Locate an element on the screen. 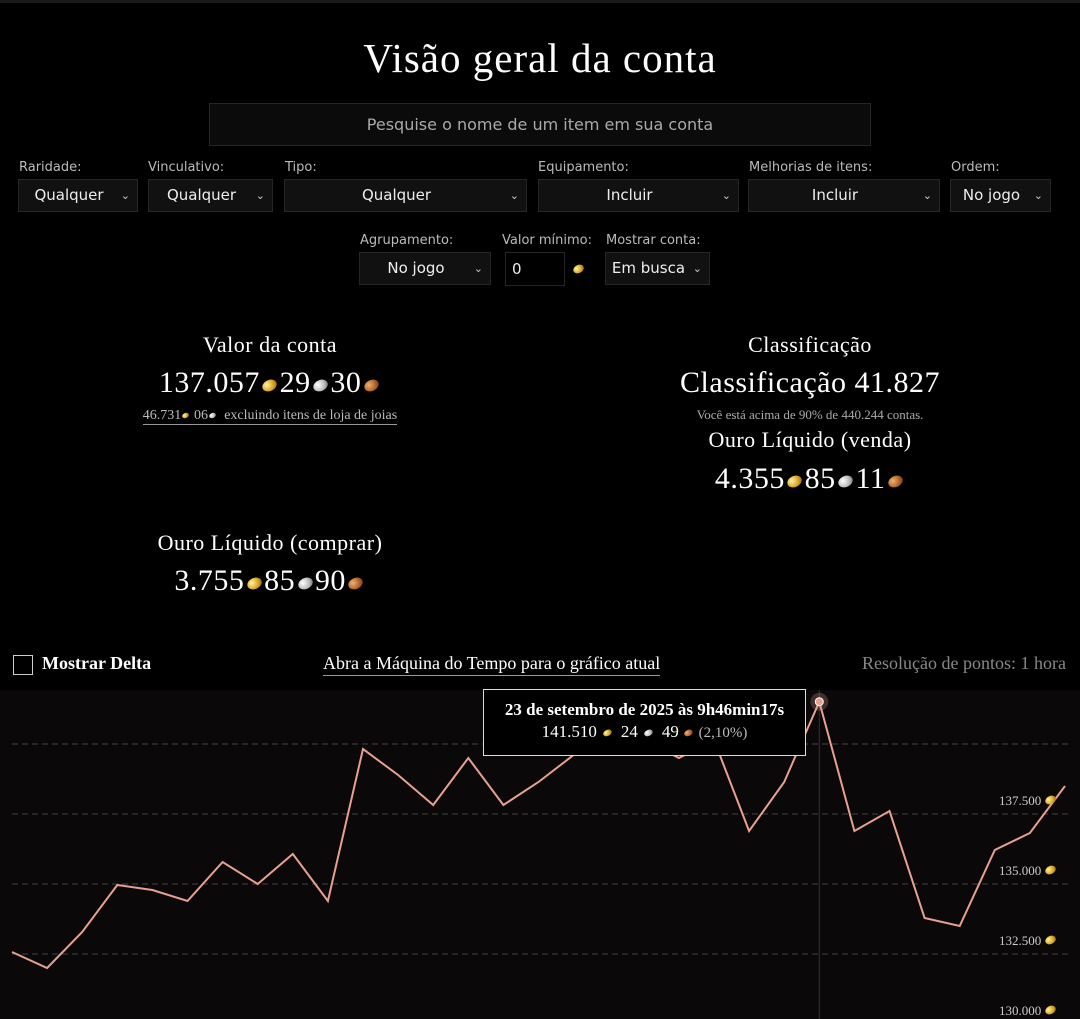  tooltip-change: (2,10%) is located at coordinates (723, 733).